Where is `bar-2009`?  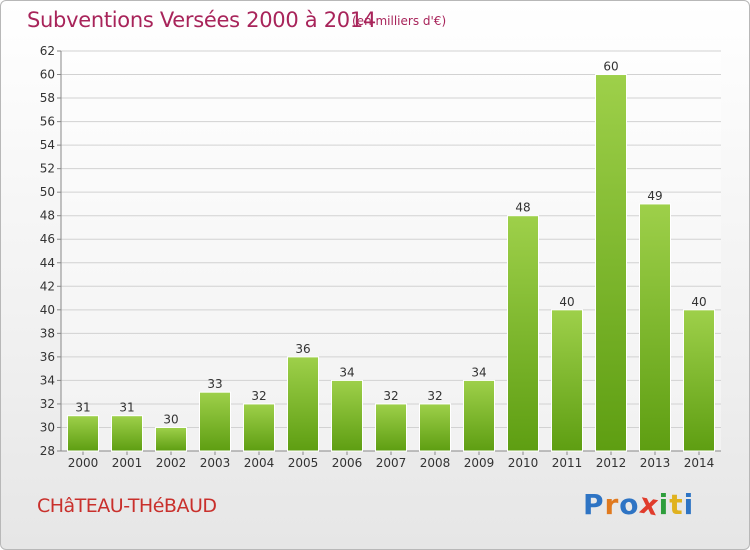 bar-2009 is located at coordinates (479, 415).